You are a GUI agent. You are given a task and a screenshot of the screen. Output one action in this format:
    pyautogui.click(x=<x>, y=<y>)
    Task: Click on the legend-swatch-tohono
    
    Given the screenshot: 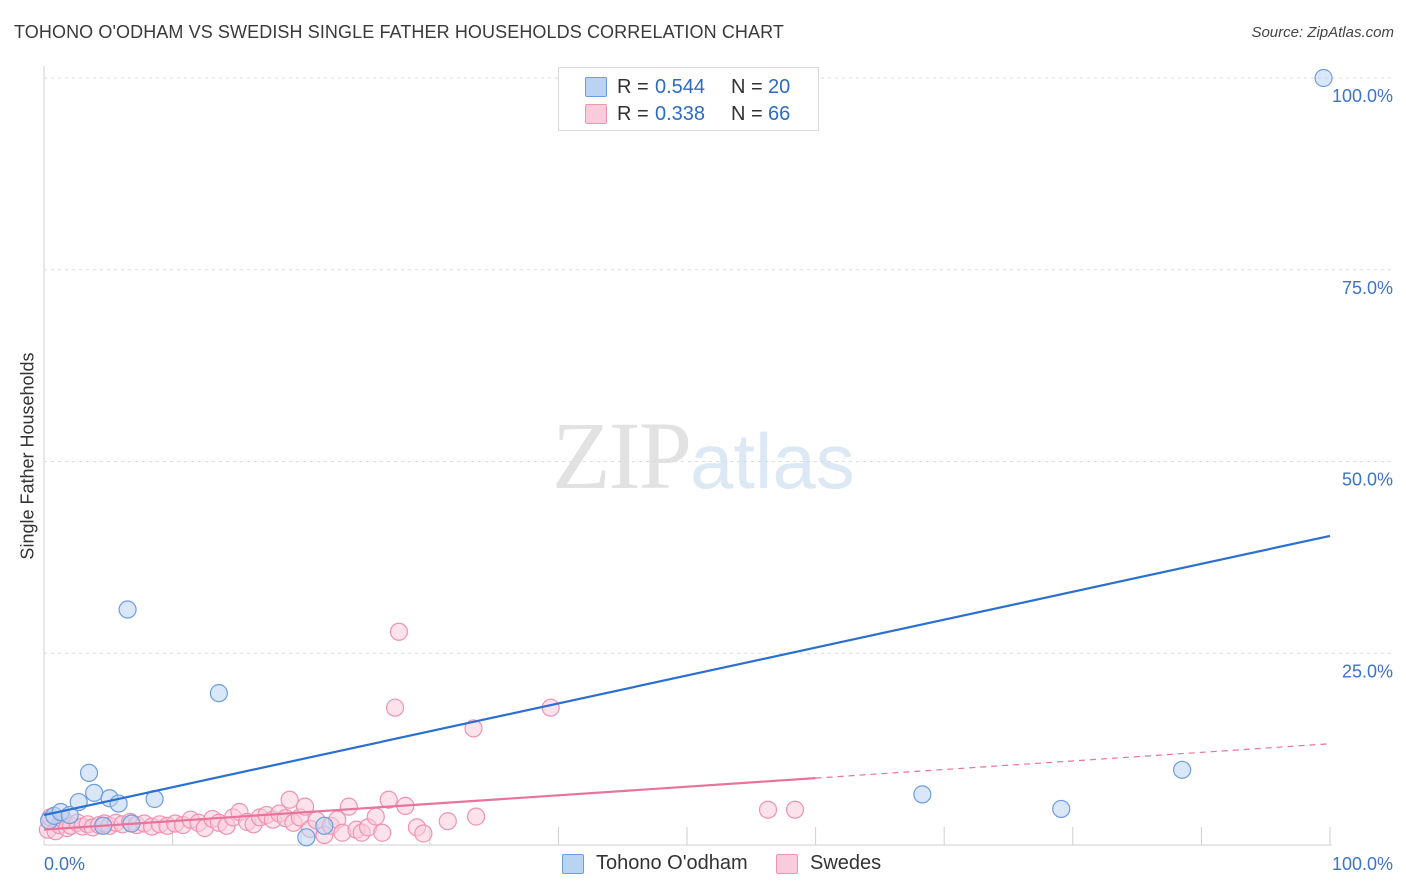 What is the action you would take?
    pyautogui.click(x=596, y=87)
    